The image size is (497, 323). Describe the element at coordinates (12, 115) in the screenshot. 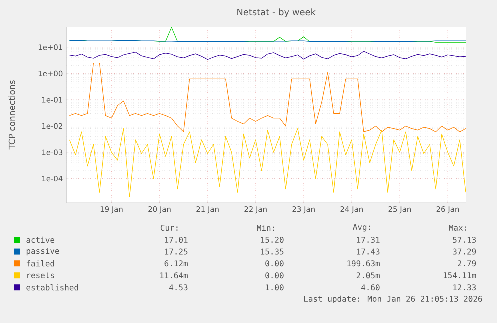

I see `y-axis-title: TCP connections` at that location.